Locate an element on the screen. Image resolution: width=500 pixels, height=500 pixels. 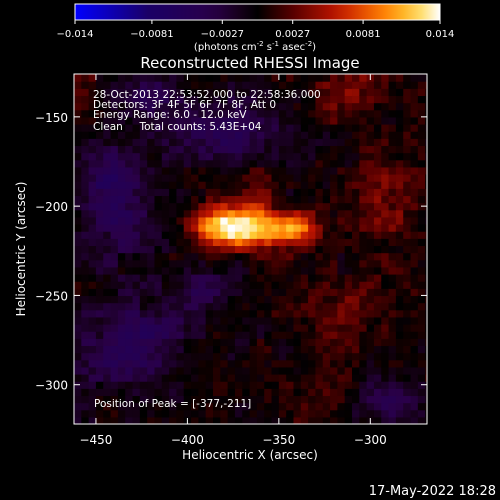
annotation-detectors: Detectors: 3F 4F 5F 6F 7F 8F, Att 0 is located at coordinates (184, 105).